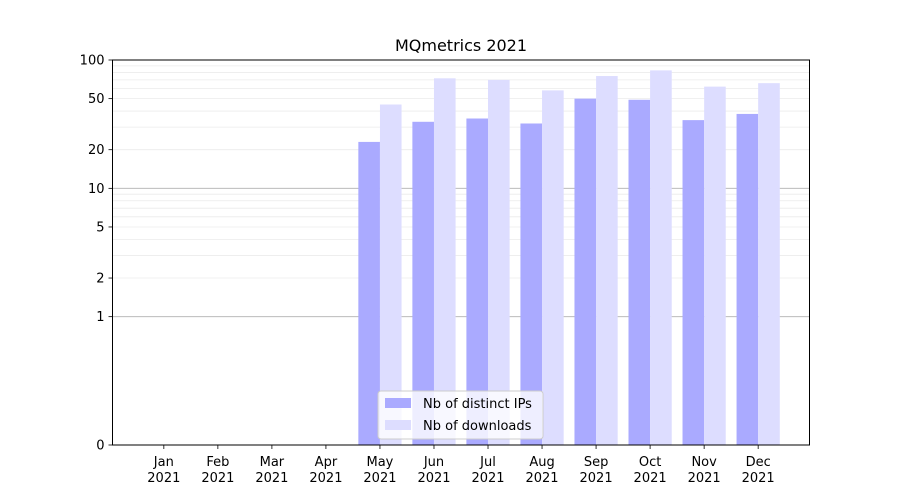 The image size is (900, 500). What do you see at coordinates (758, 462) in the screenshot?
I see `x-tick-label-month: Dec` at bounding box center [758, 462].